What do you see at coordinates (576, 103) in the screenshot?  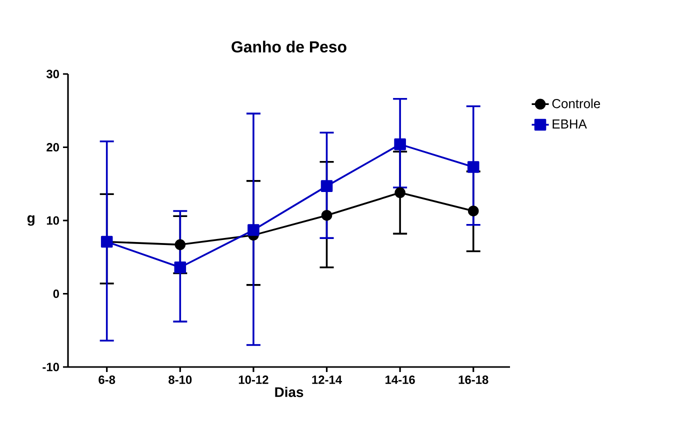 I see `legend-label: Controle` at bounding box center [576, 103].